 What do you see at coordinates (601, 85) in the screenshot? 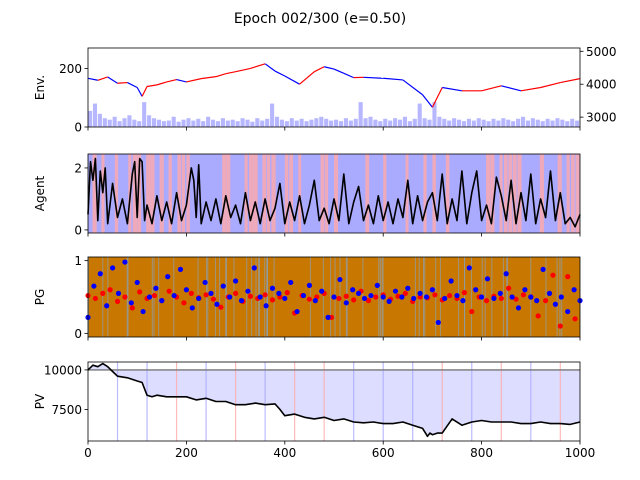
I see `env-right-ytick-label: 4000` at bounding box center [601, 85].